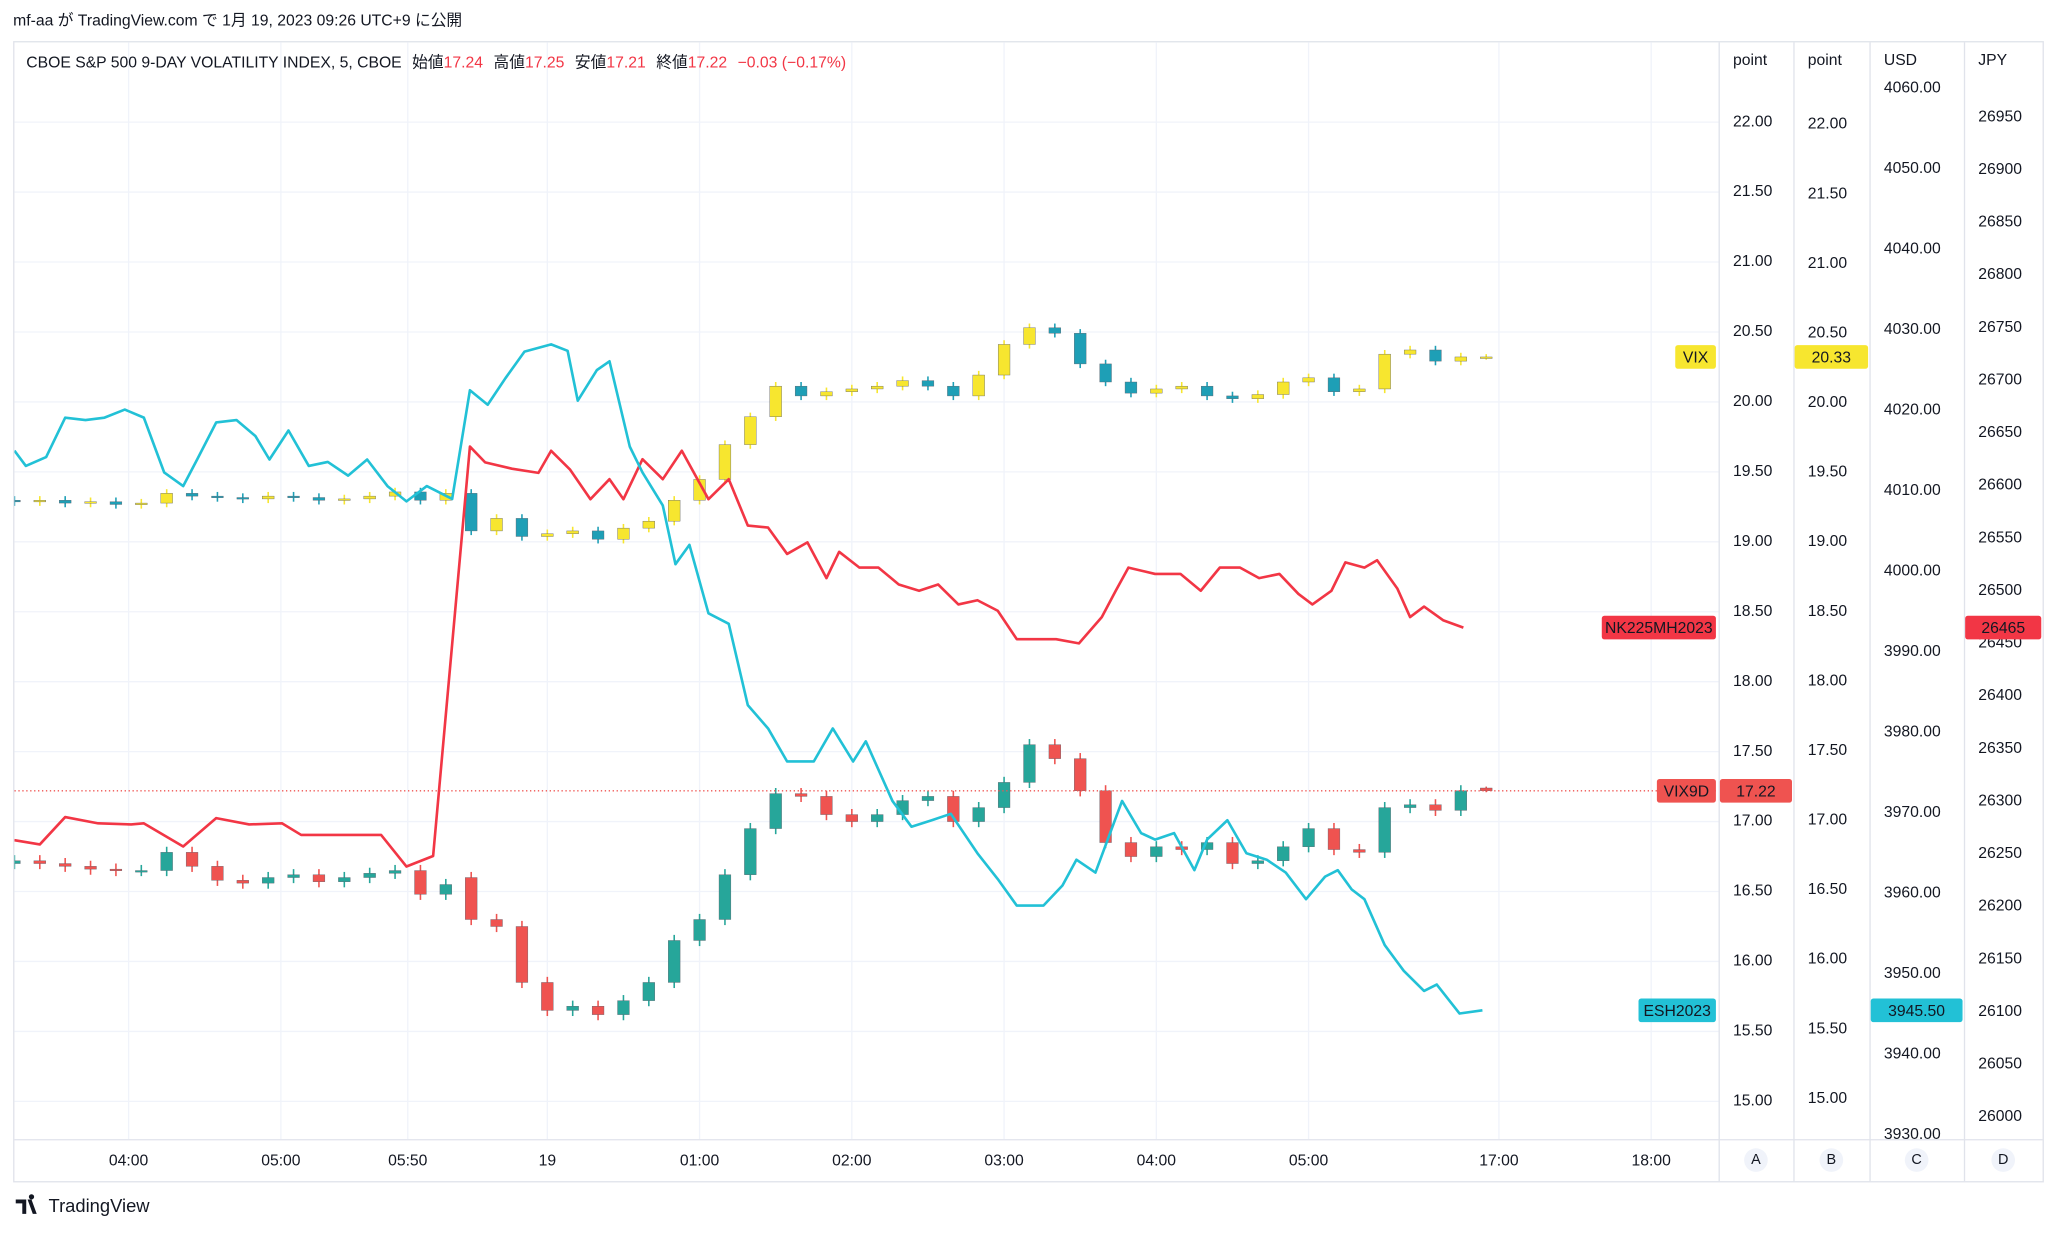  What do you see at coordinates (1753, 261) in the screenshot?
I see `y-tick-label: 21.00` at bounding box center [1753, 261].